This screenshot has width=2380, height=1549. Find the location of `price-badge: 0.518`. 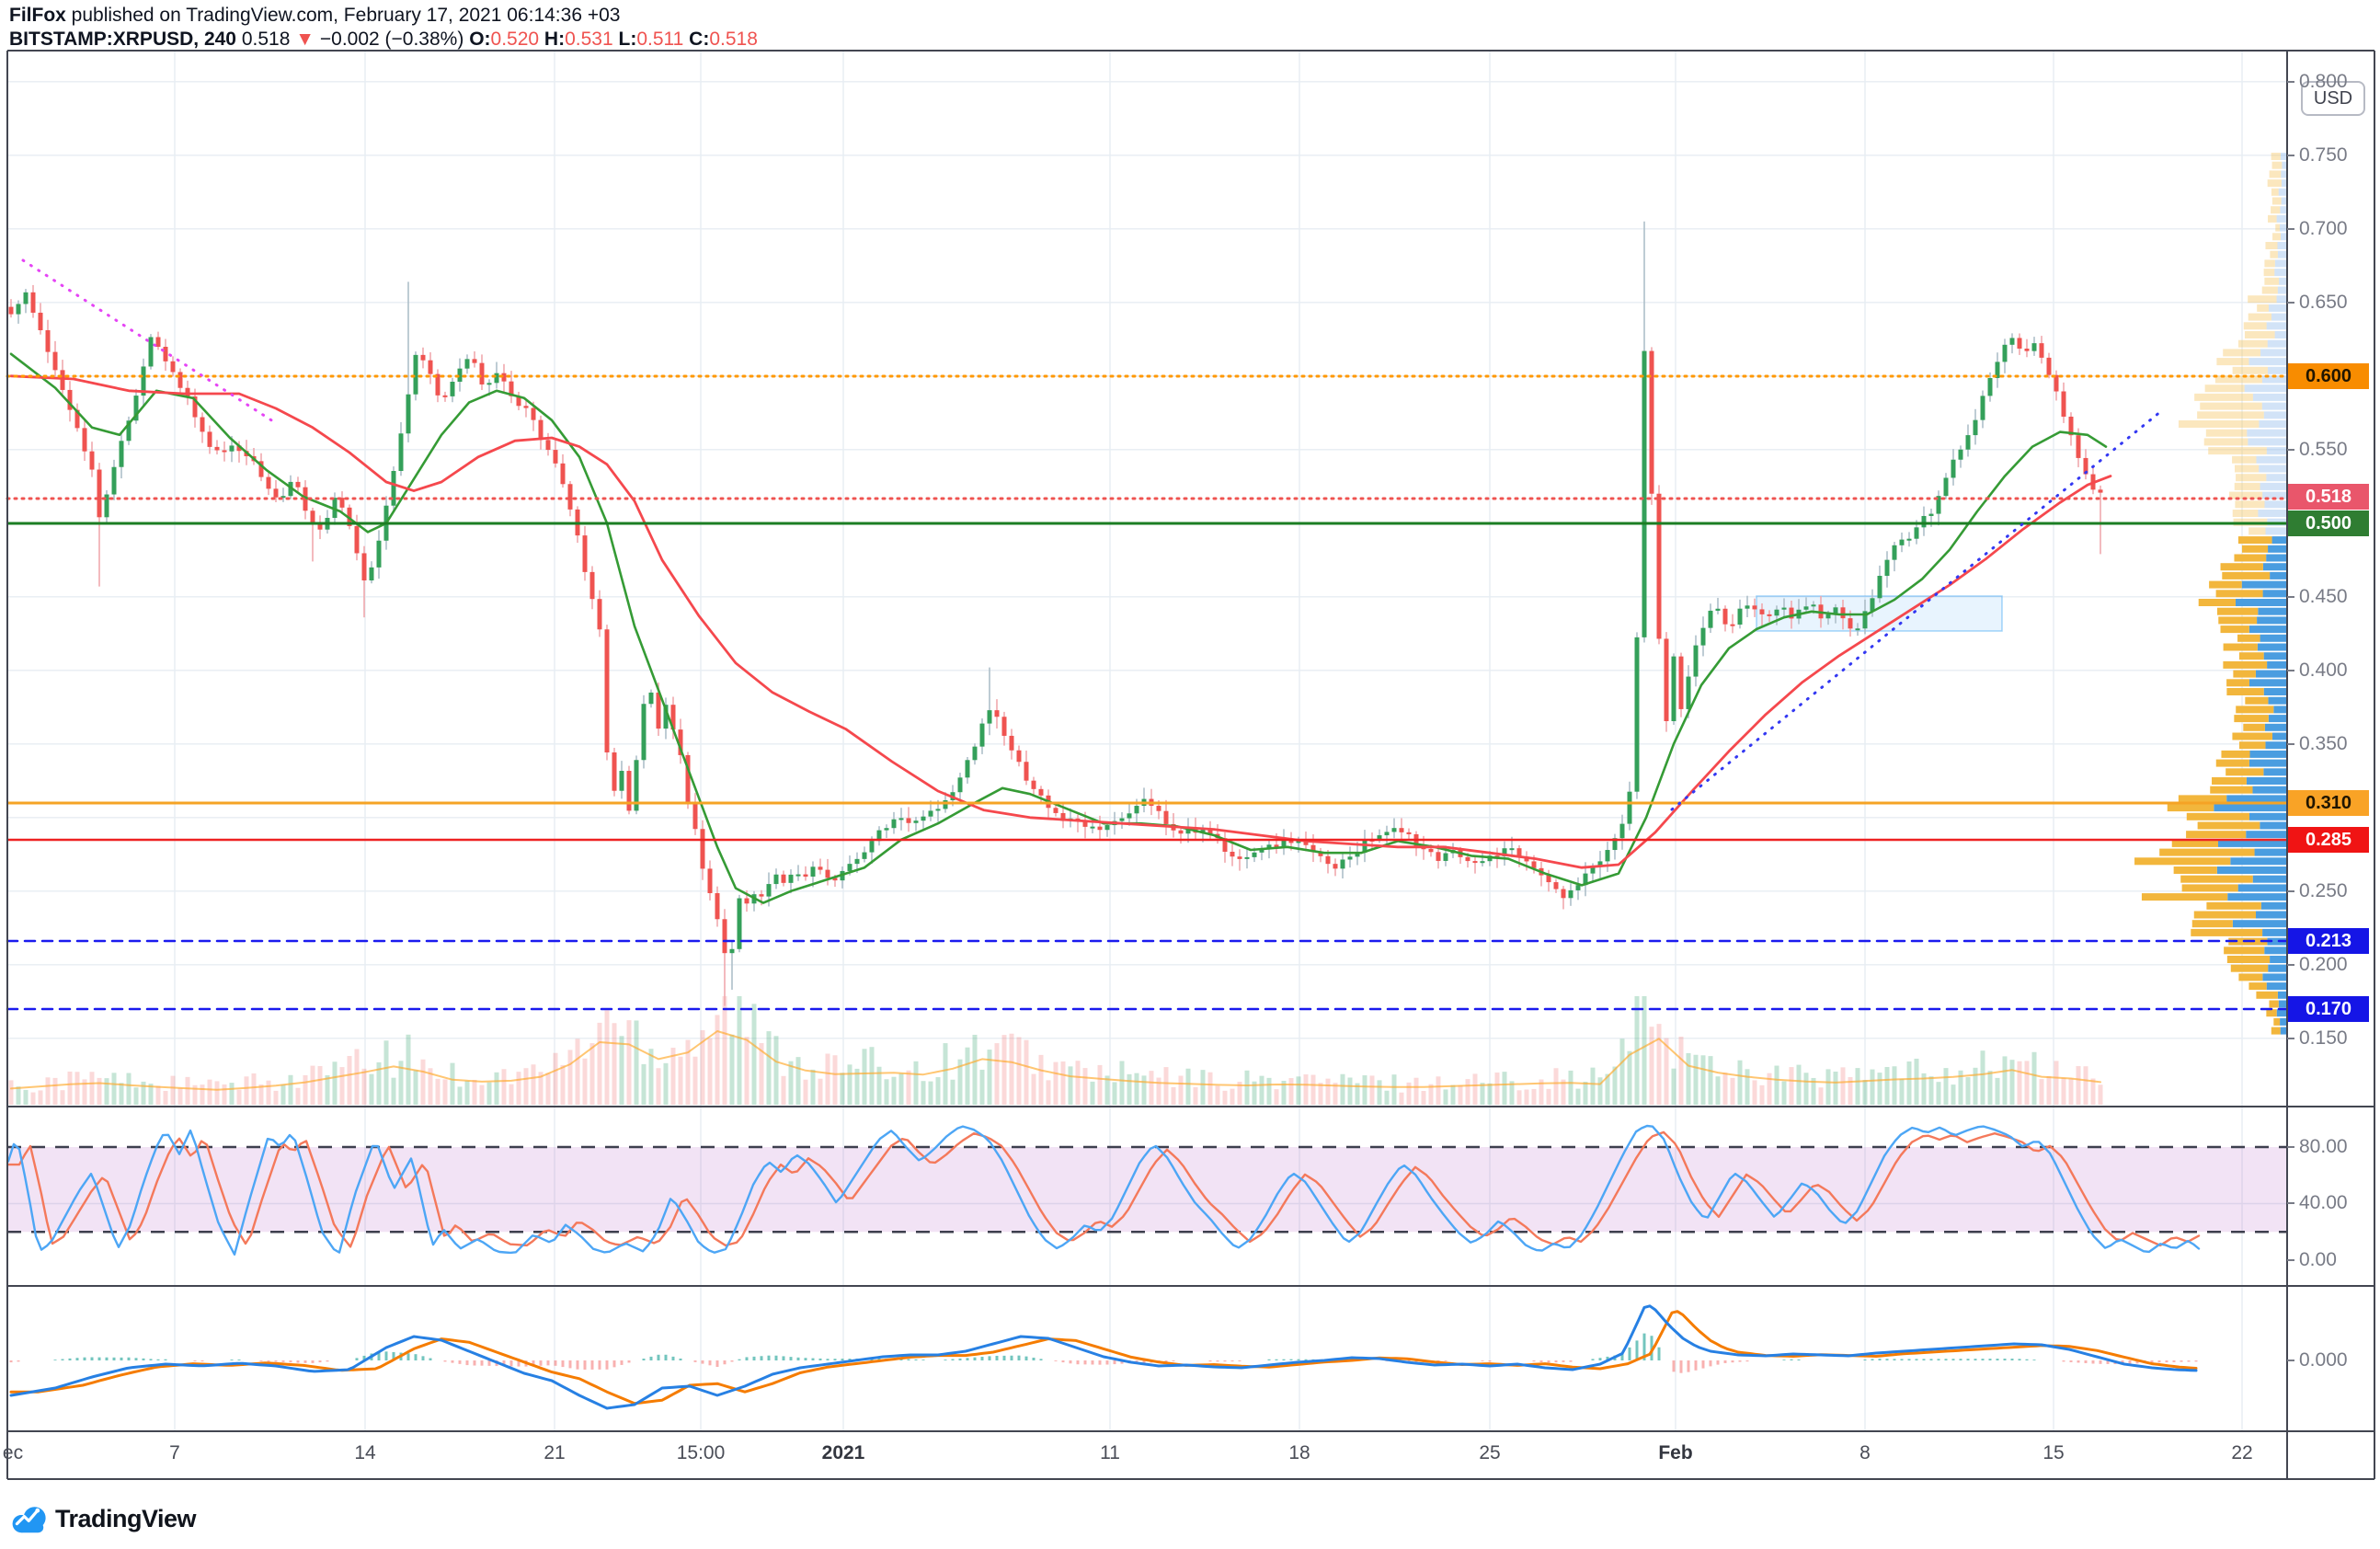

price-badge: 0.518 is located at coordinates (2328, 497).